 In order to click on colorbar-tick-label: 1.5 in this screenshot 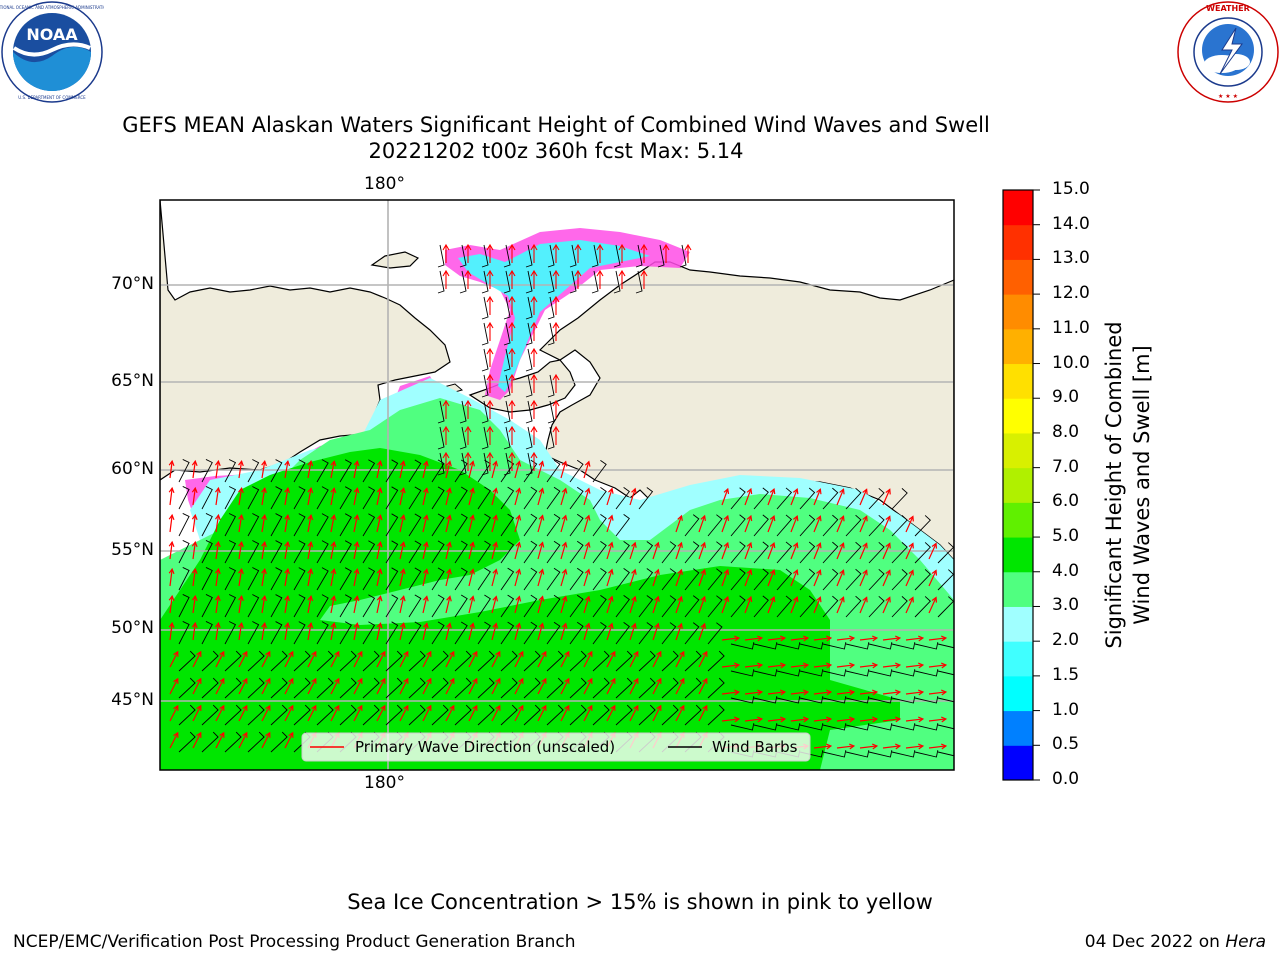, I will do `click(1066, 674)`.